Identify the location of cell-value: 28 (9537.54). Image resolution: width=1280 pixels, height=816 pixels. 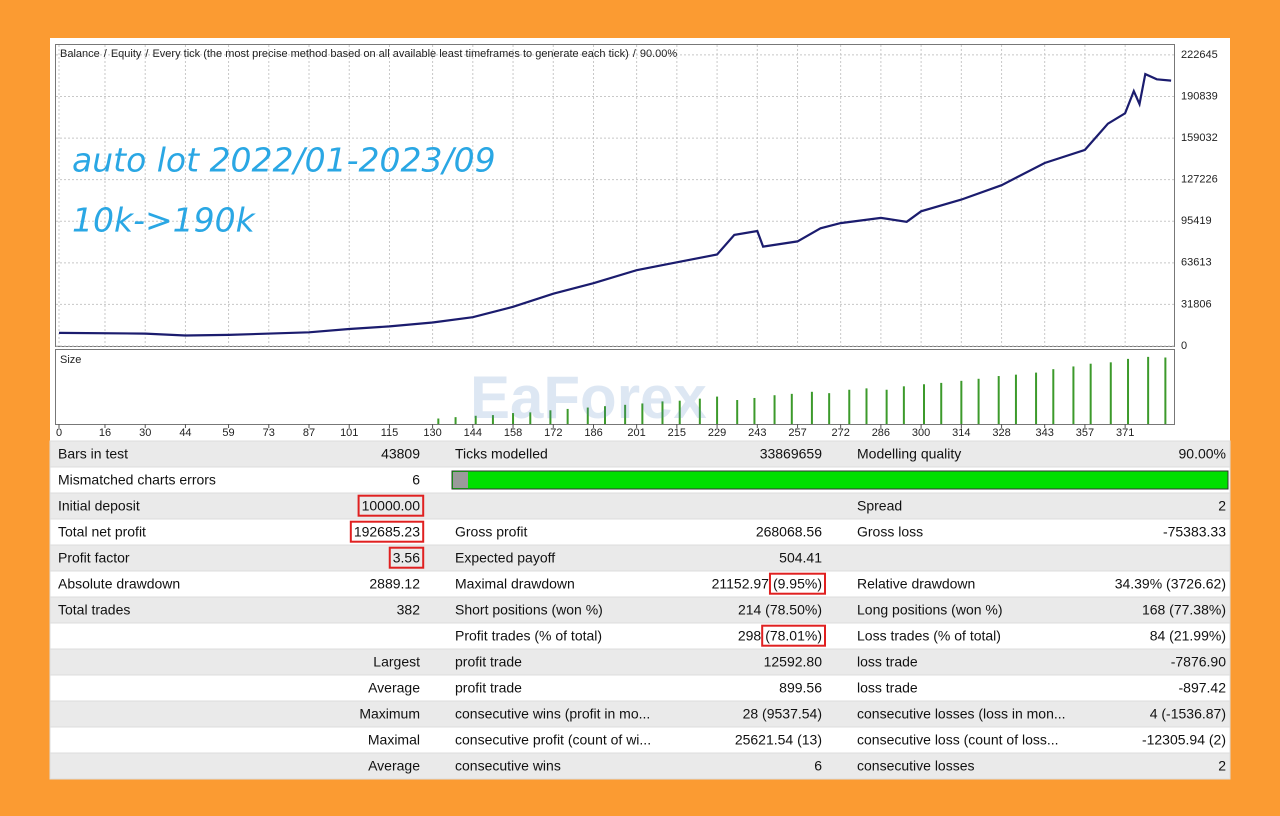
(782, 714).